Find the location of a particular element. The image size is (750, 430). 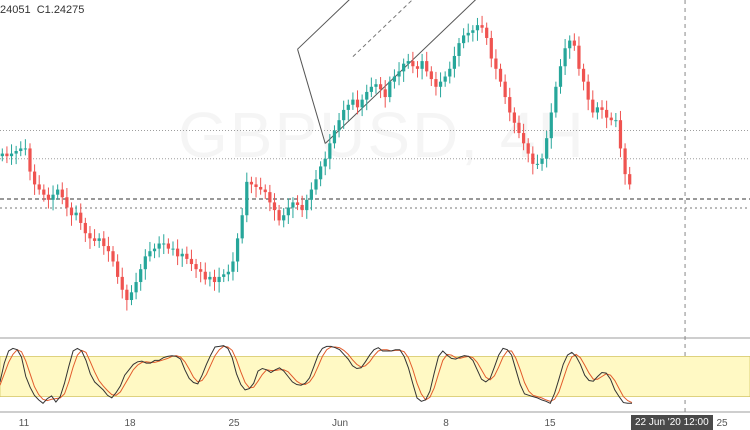

x-tick-label: 8 is located at coordinates (446, 423).